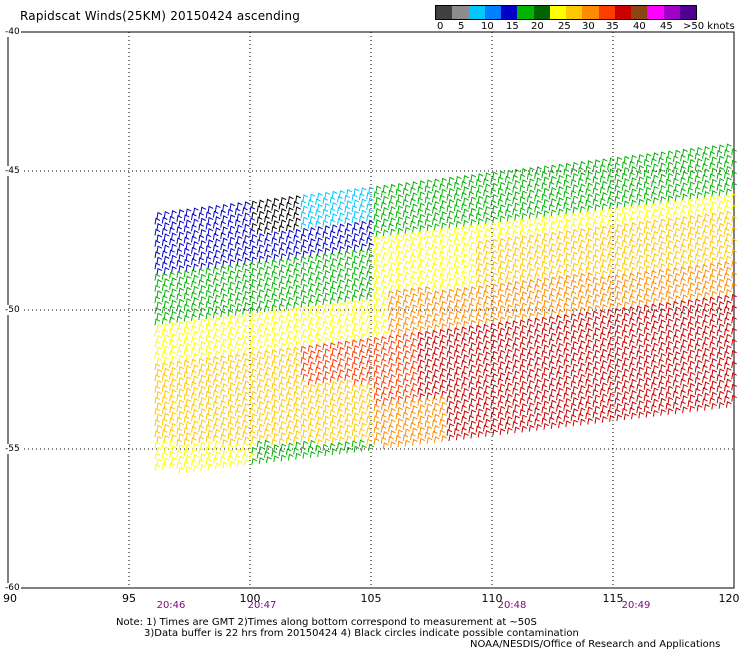 The height and width of the screenshot is (650, 740). I want to click on time-label: 20:49, so click(636, 605).